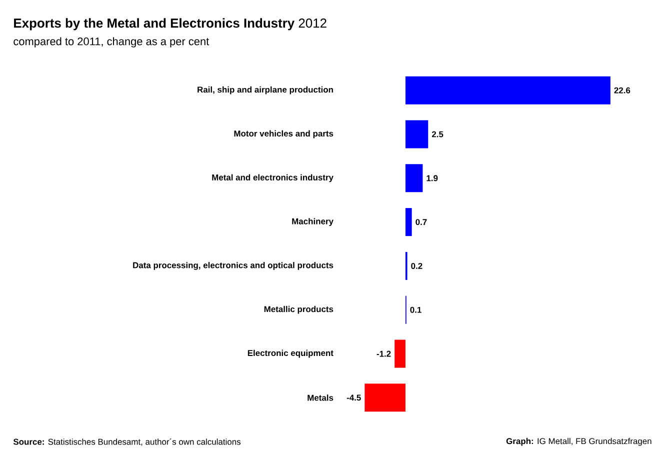  I want to click on y-tick-label: Metallic products, so click(299, 310).